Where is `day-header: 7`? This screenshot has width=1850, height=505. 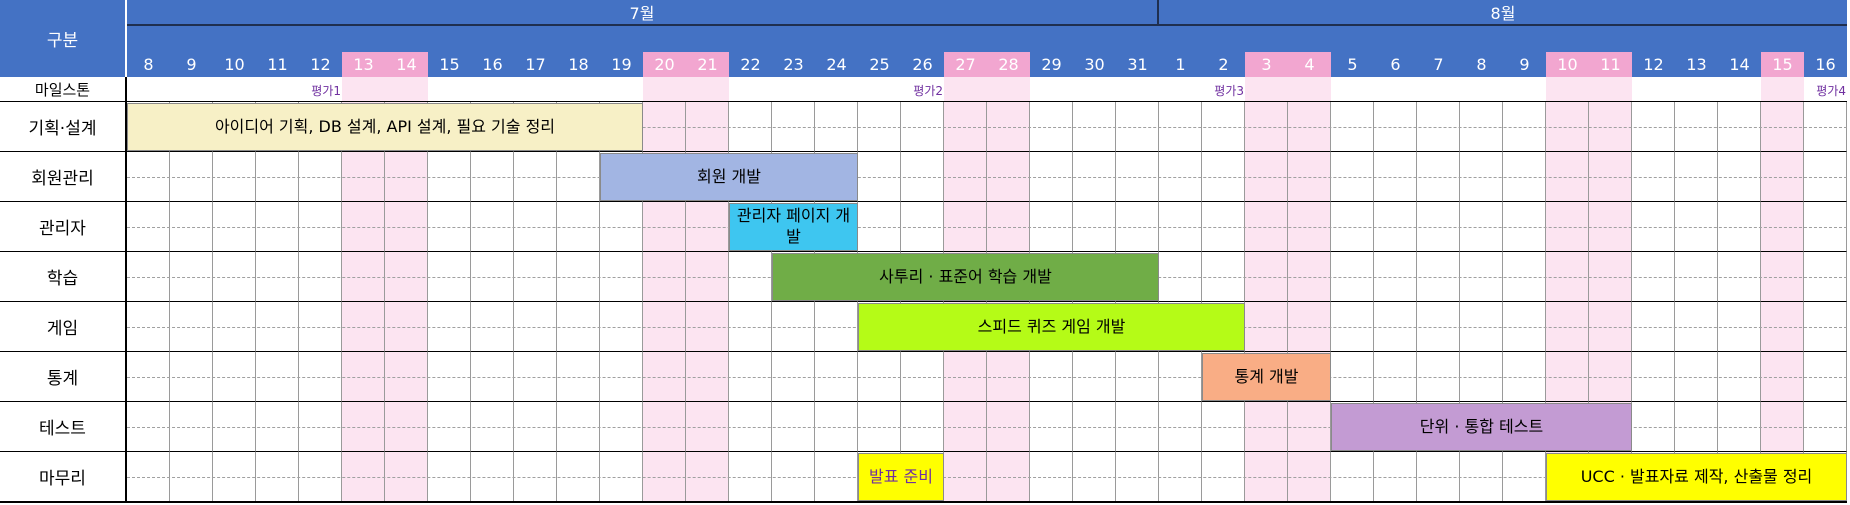 day-header: 7 is located at coordinates (1438, 64).